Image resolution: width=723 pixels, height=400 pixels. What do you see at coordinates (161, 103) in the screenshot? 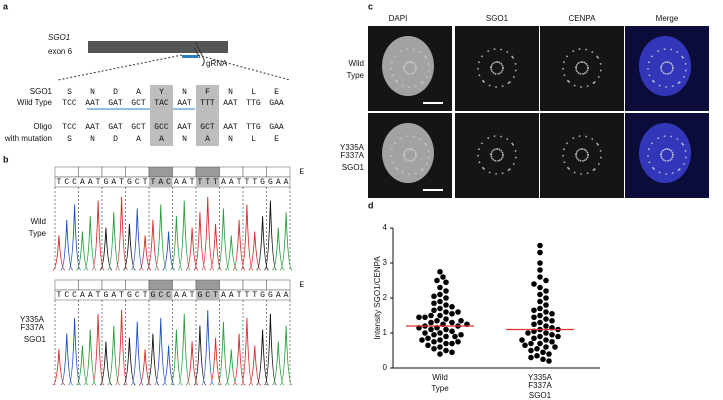
I see `sequence-cell: TAC` at bounding box center [161, 103].